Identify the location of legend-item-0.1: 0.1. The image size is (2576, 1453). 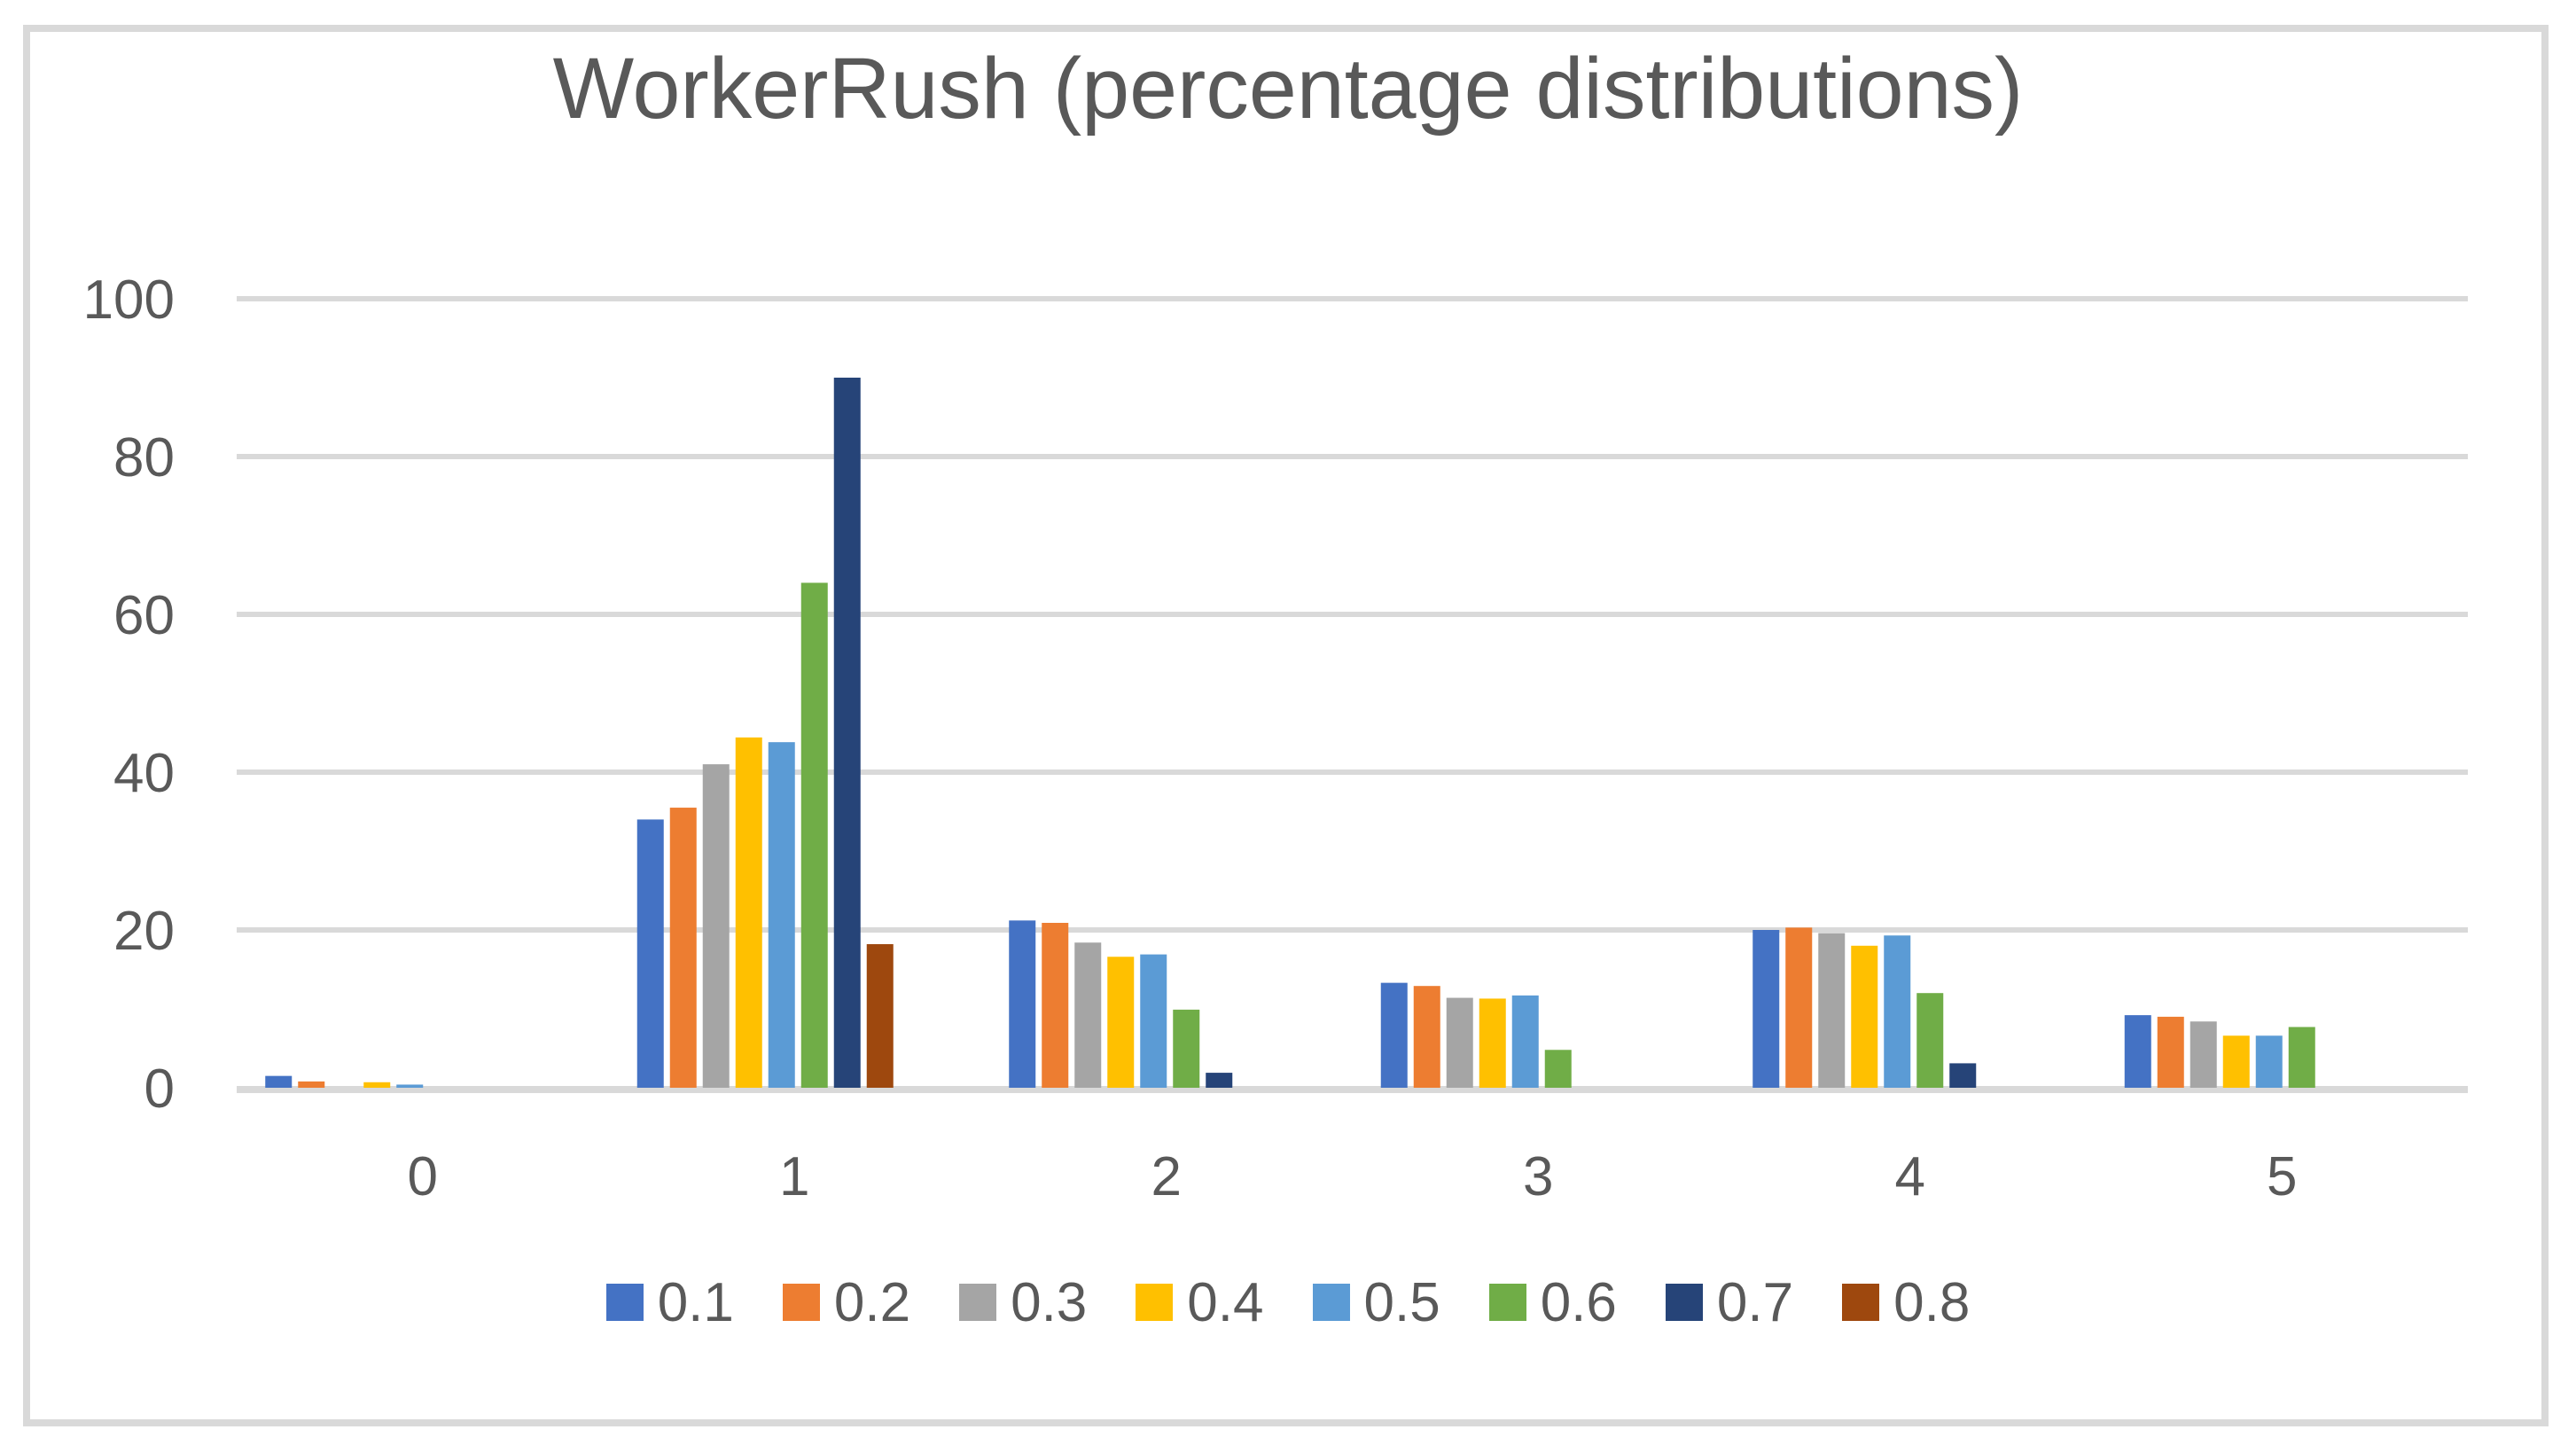
(669, 1302).